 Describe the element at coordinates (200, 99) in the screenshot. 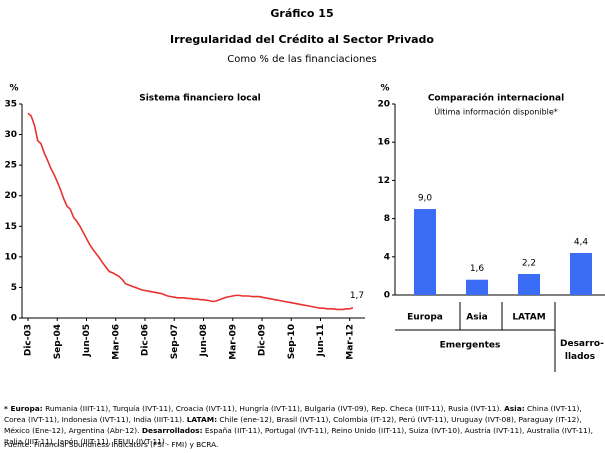

I see `chart-title: Sistema financiero local` at that location.